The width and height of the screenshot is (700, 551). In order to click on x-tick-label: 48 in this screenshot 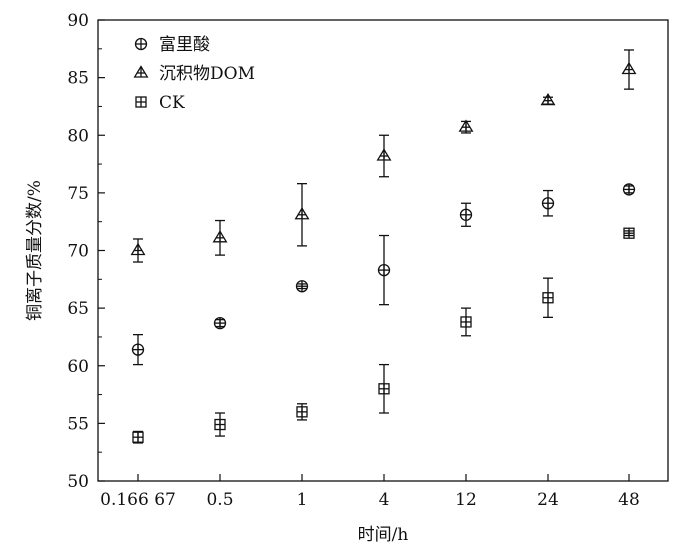, I will do `click(629, 500)`.